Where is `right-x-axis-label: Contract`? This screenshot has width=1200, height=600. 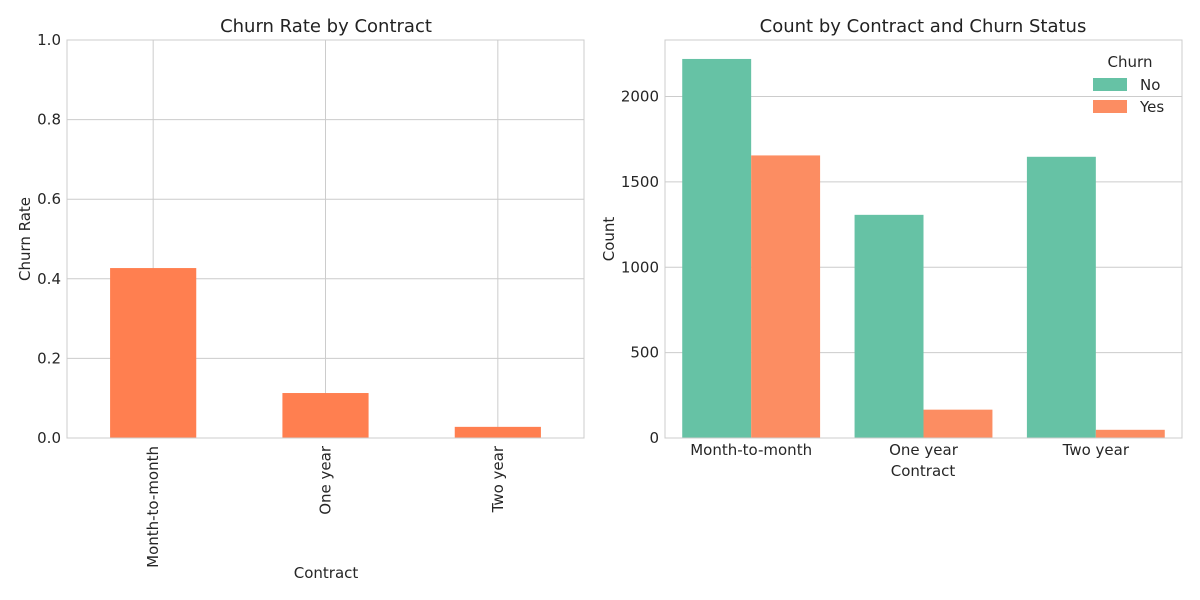
right-x-axis-label: Contract is located at coordinates (923, 471).